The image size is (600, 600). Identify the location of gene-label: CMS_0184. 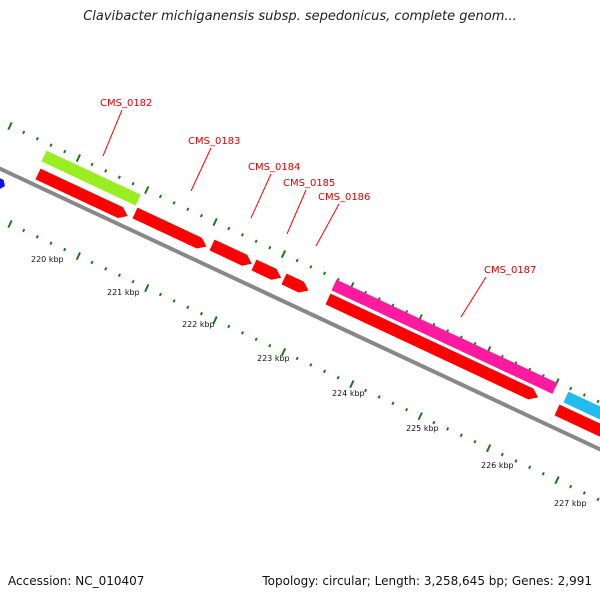
(274, 167).